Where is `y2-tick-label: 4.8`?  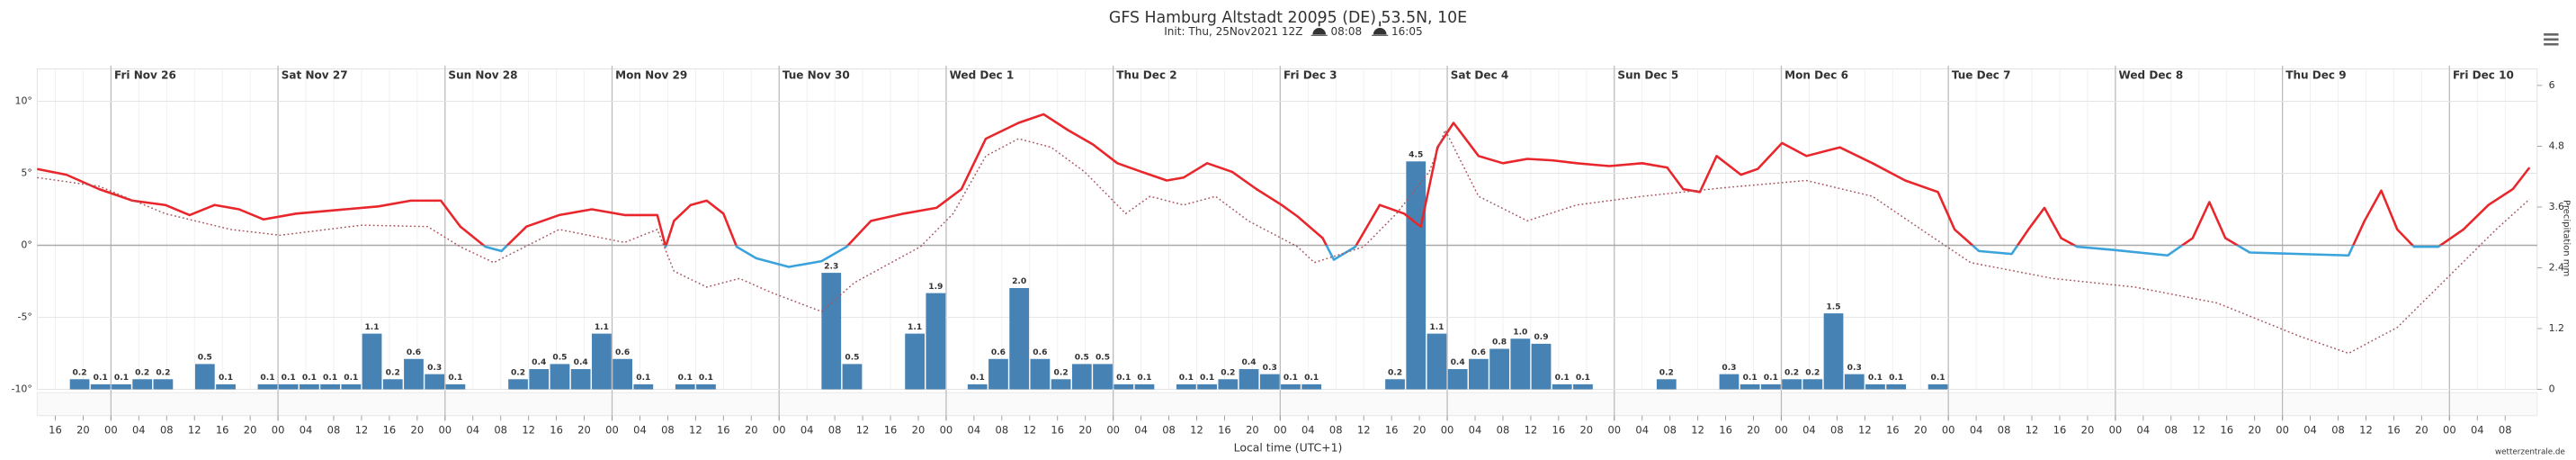
y2-tick-label: 4.8 is located at coordinates (2556, 145).